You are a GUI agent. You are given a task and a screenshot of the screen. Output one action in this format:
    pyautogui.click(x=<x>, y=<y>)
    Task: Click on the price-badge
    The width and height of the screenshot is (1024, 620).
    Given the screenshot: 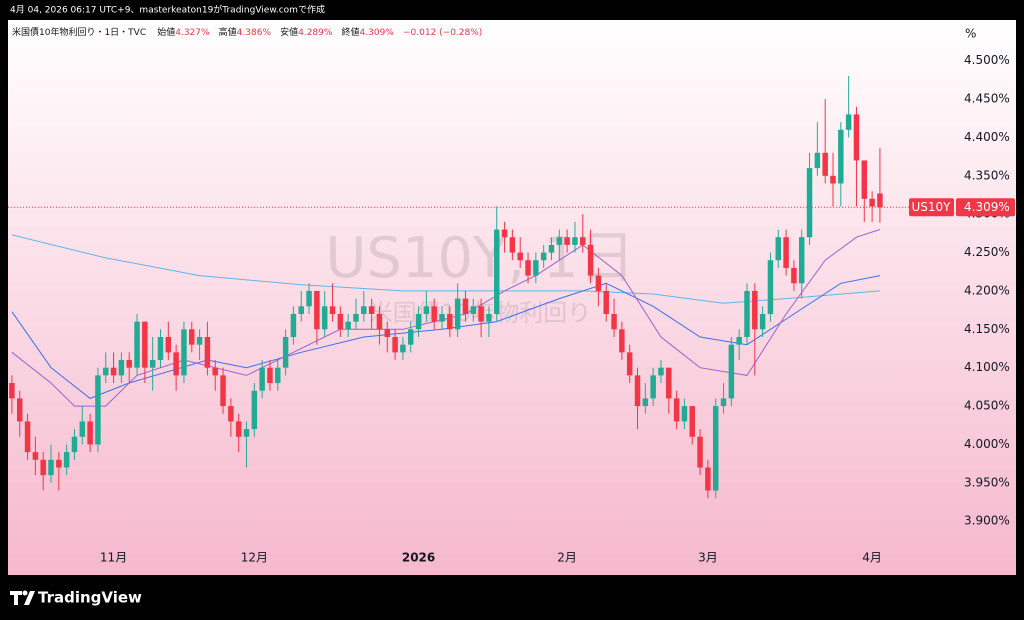 What is the action you would take?
    pyautogui.click(x=985, y=207)
    